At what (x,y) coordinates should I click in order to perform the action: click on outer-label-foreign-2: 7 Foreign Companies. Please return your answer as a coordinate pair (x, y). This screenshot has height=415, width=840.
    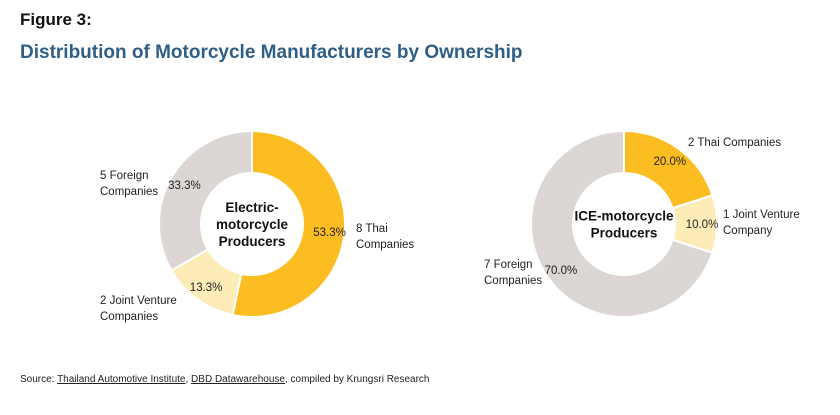
    Looking at the image, I should click on (513, 273).